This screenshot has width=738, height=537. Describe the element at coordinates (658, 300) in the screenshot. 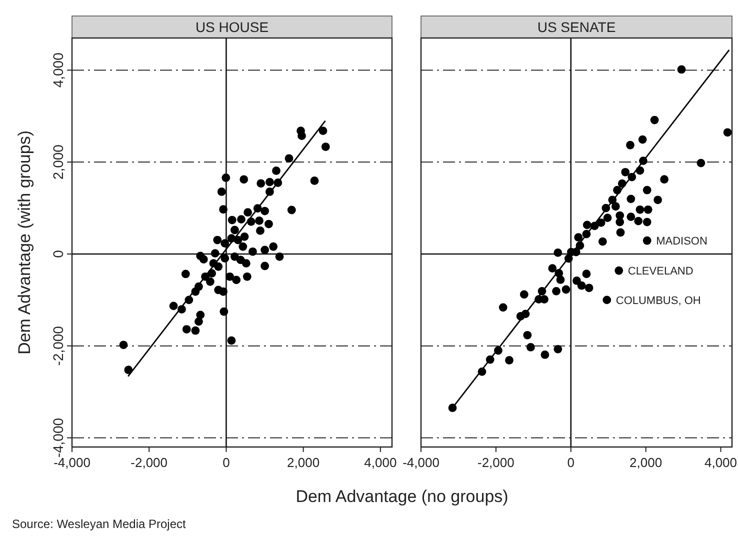

I see `annotation: COLUMBUS, OH` at that location.